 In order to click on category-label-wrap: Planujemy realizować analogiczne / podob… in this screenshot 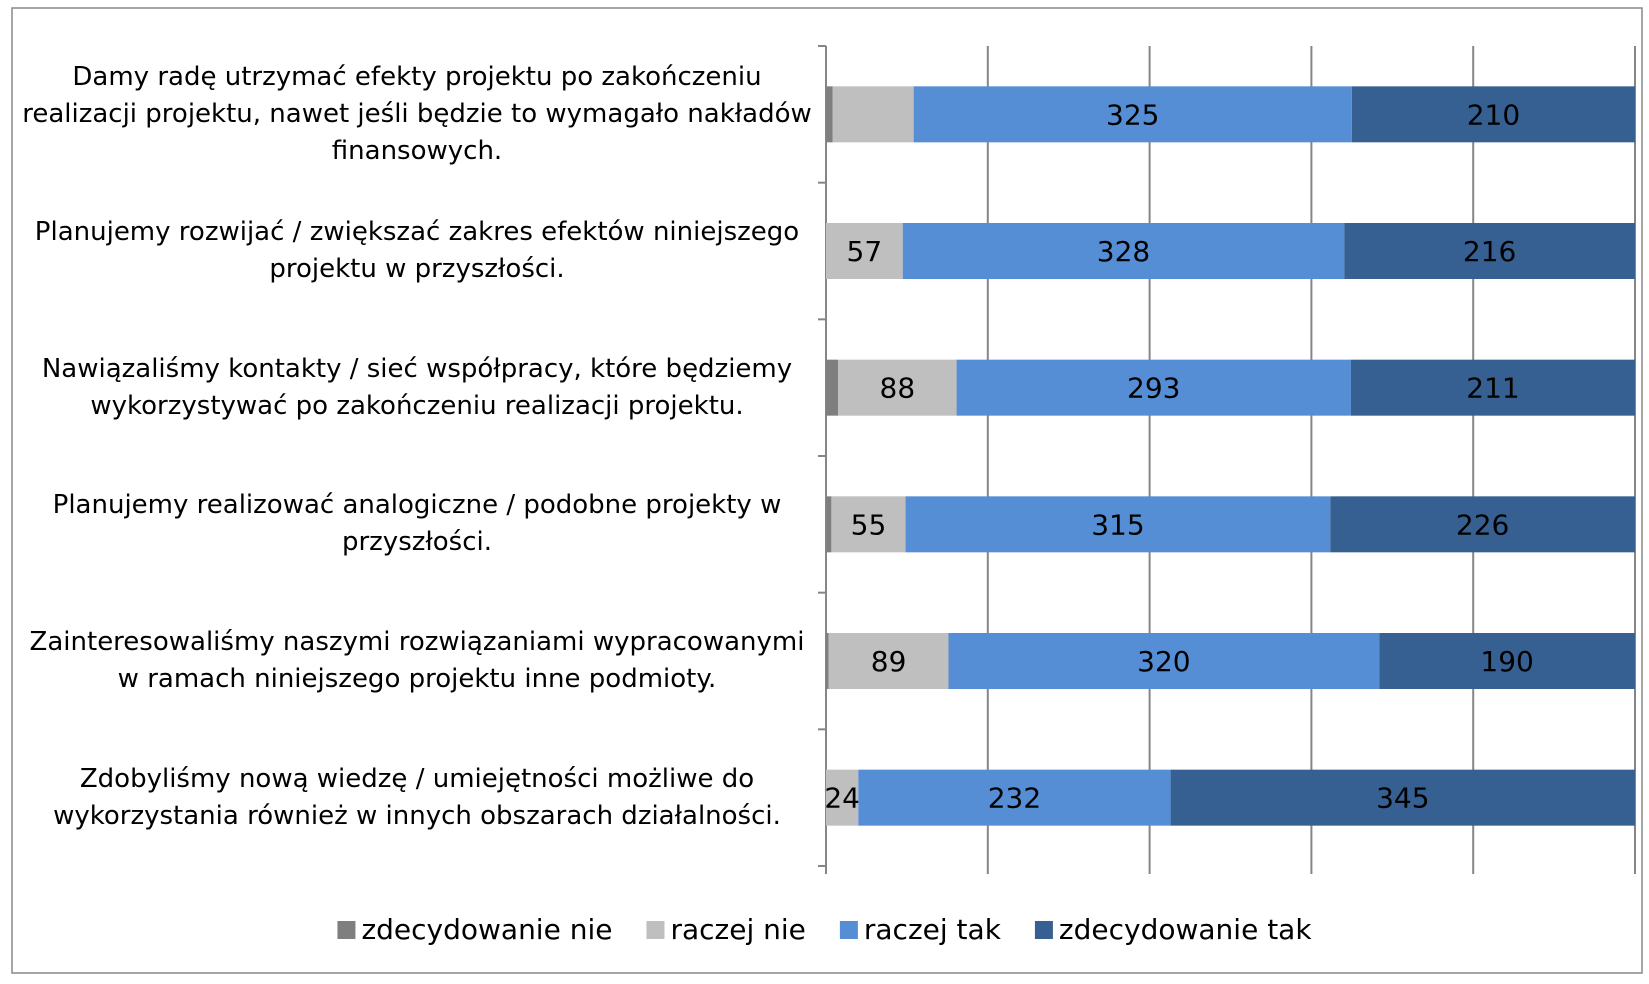, I will do `click(417, 524)`.